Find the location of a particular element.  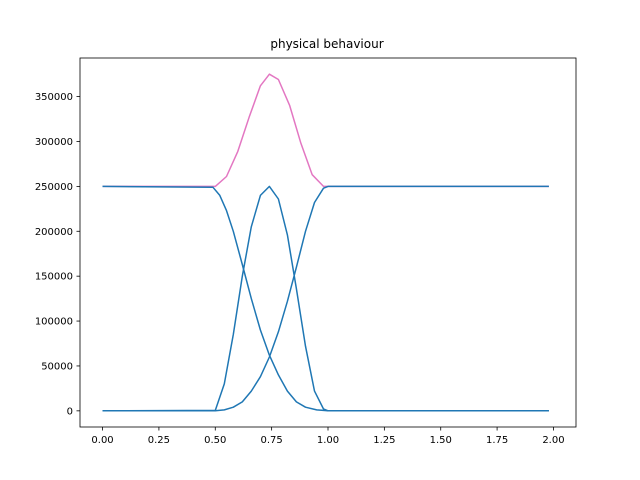

x-tick-label: 0.50 is located at coordinates (215, 440).